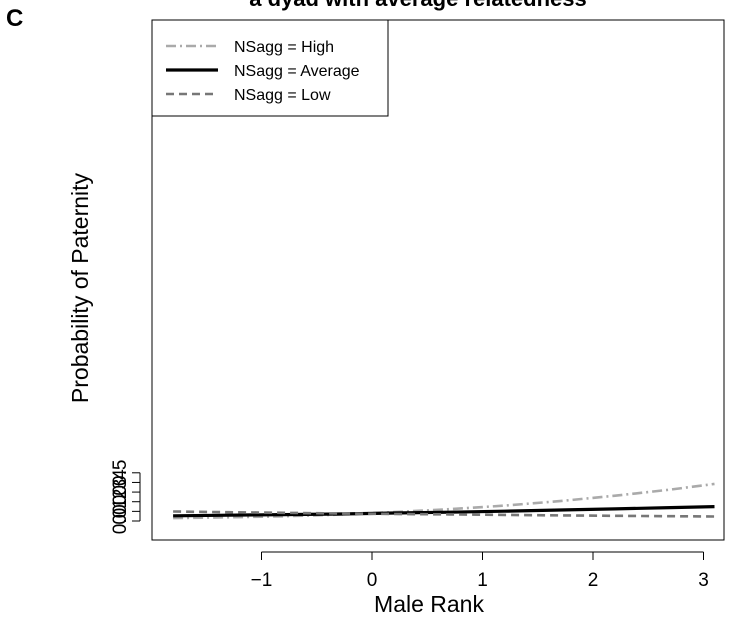 This screenshot has height=628, width=729. I want to click on legend-box, so click(270, 68).